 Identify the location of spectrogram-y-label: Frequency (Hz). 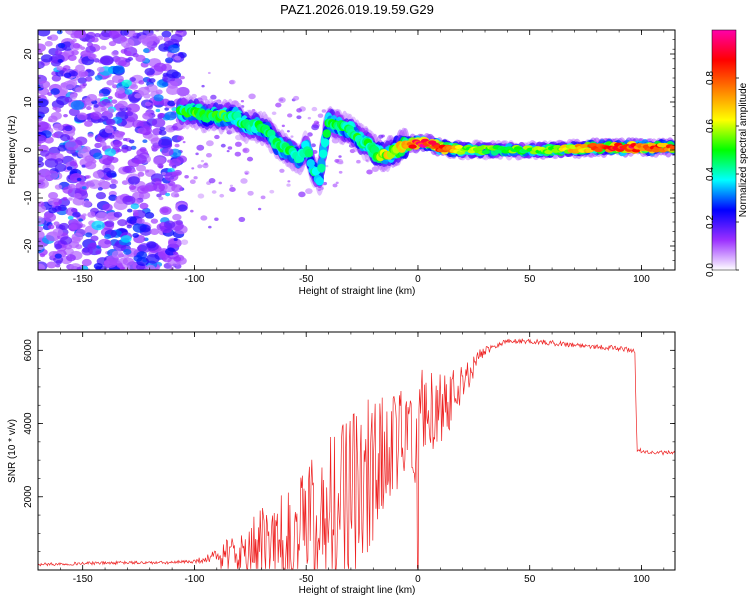
(12, 150).